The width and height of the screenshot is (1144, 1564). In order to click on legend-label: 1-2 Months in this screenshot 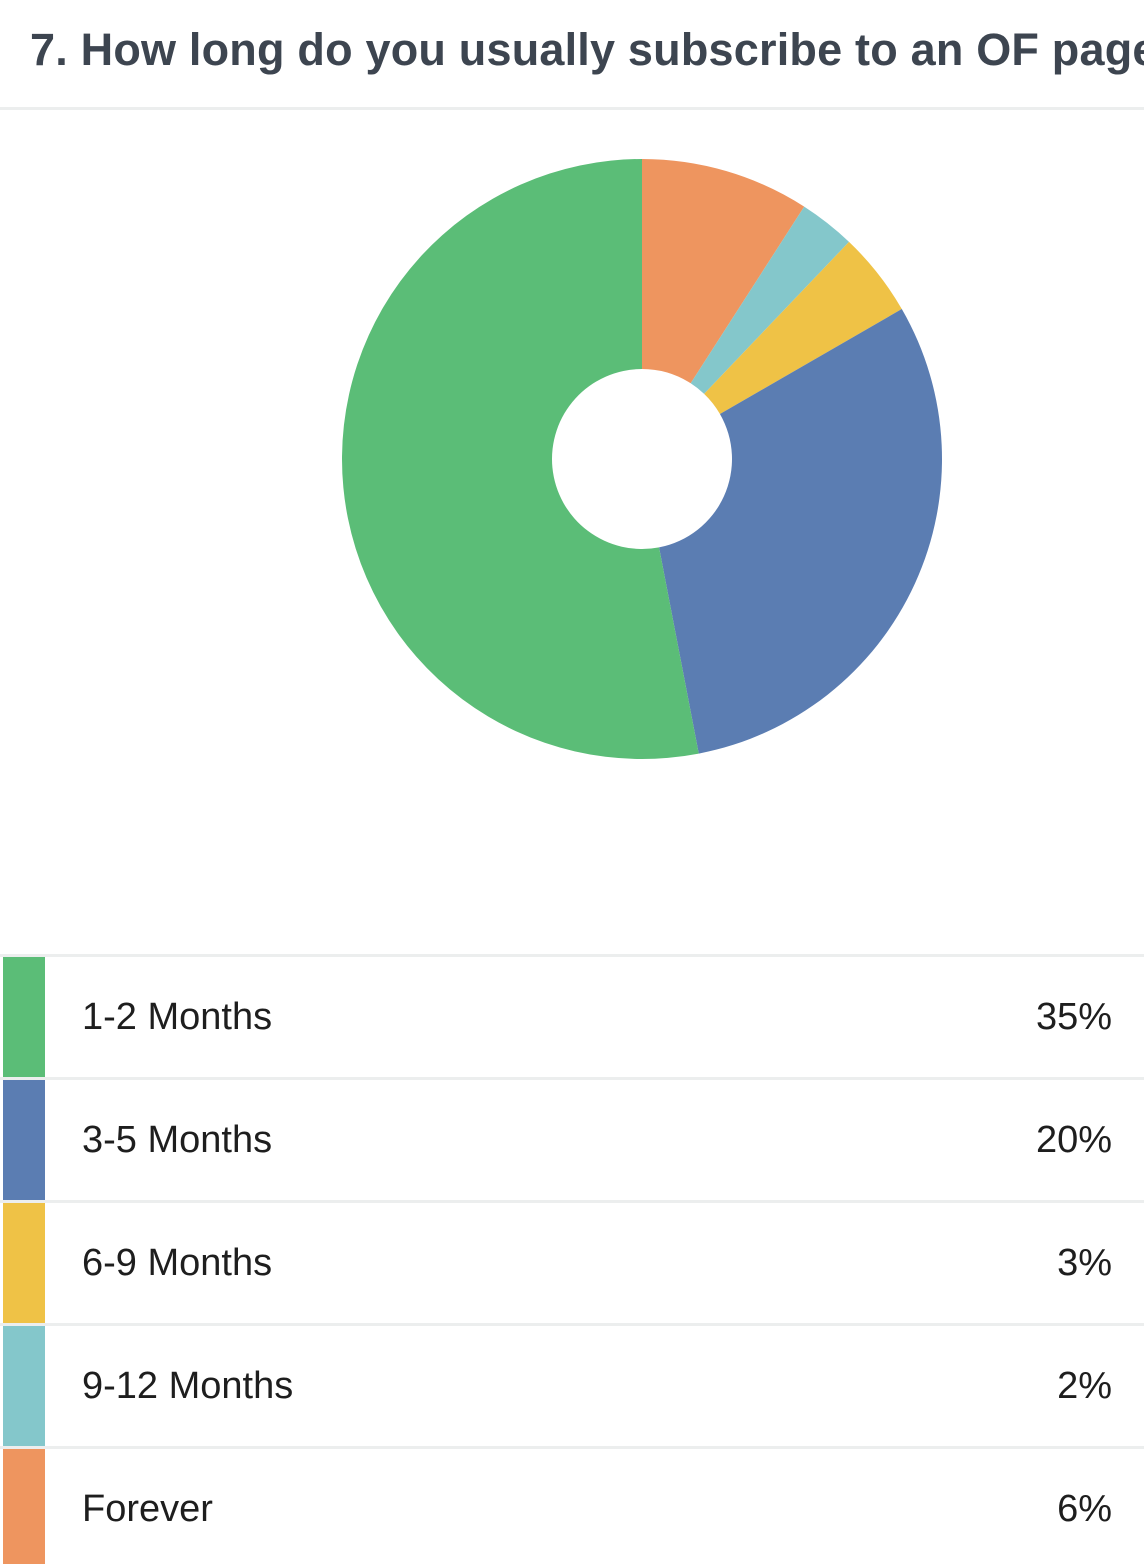, I will do `click(177, 1017)`.